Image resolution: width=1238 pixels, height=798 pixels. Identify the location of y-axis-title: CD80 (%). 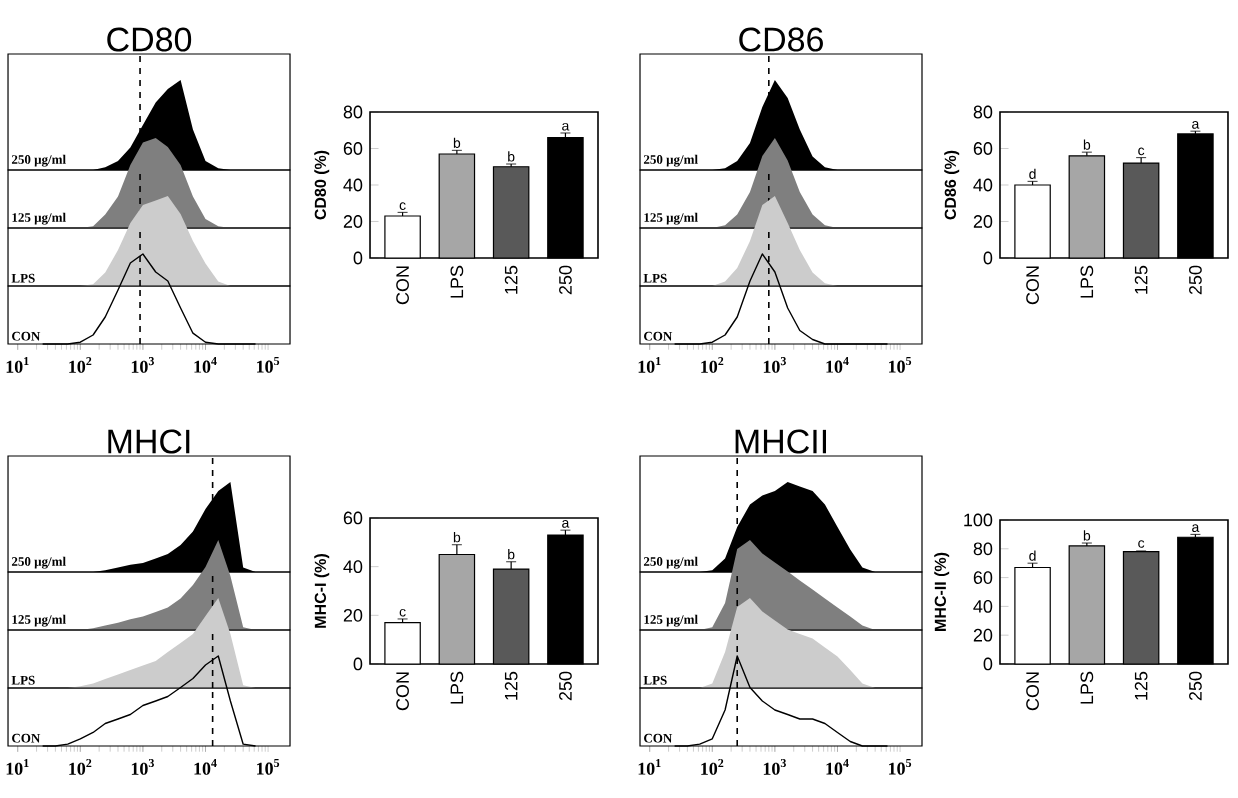
(322, 185).